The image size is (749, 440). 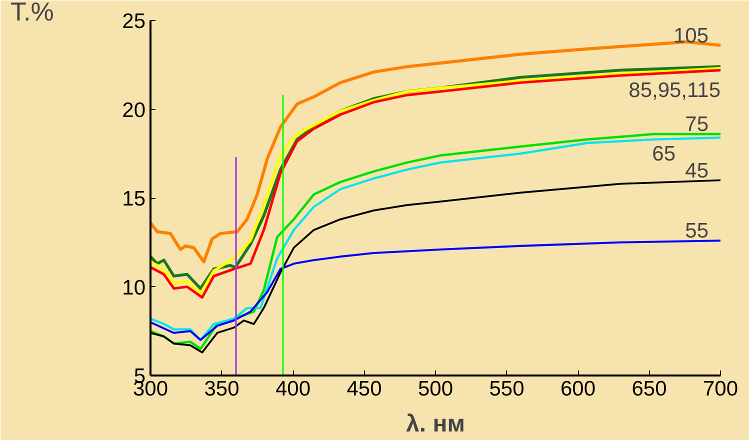 I want to click on y-tick-label: 25, so click(x=134, y=21).